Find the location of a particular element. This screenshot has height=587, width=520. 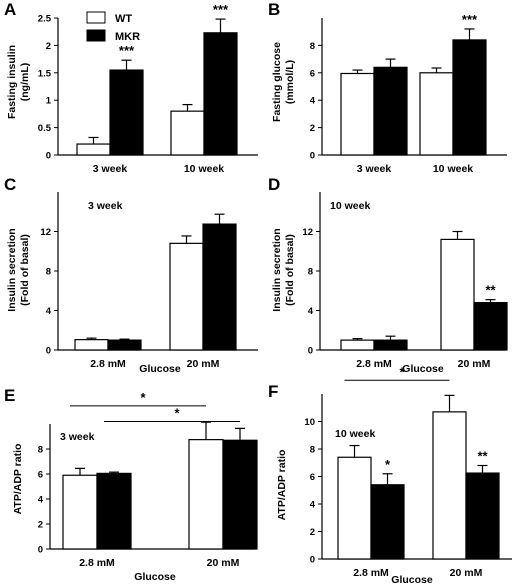

y-tick-label: 0.5 is located at coordinates (45, 128).